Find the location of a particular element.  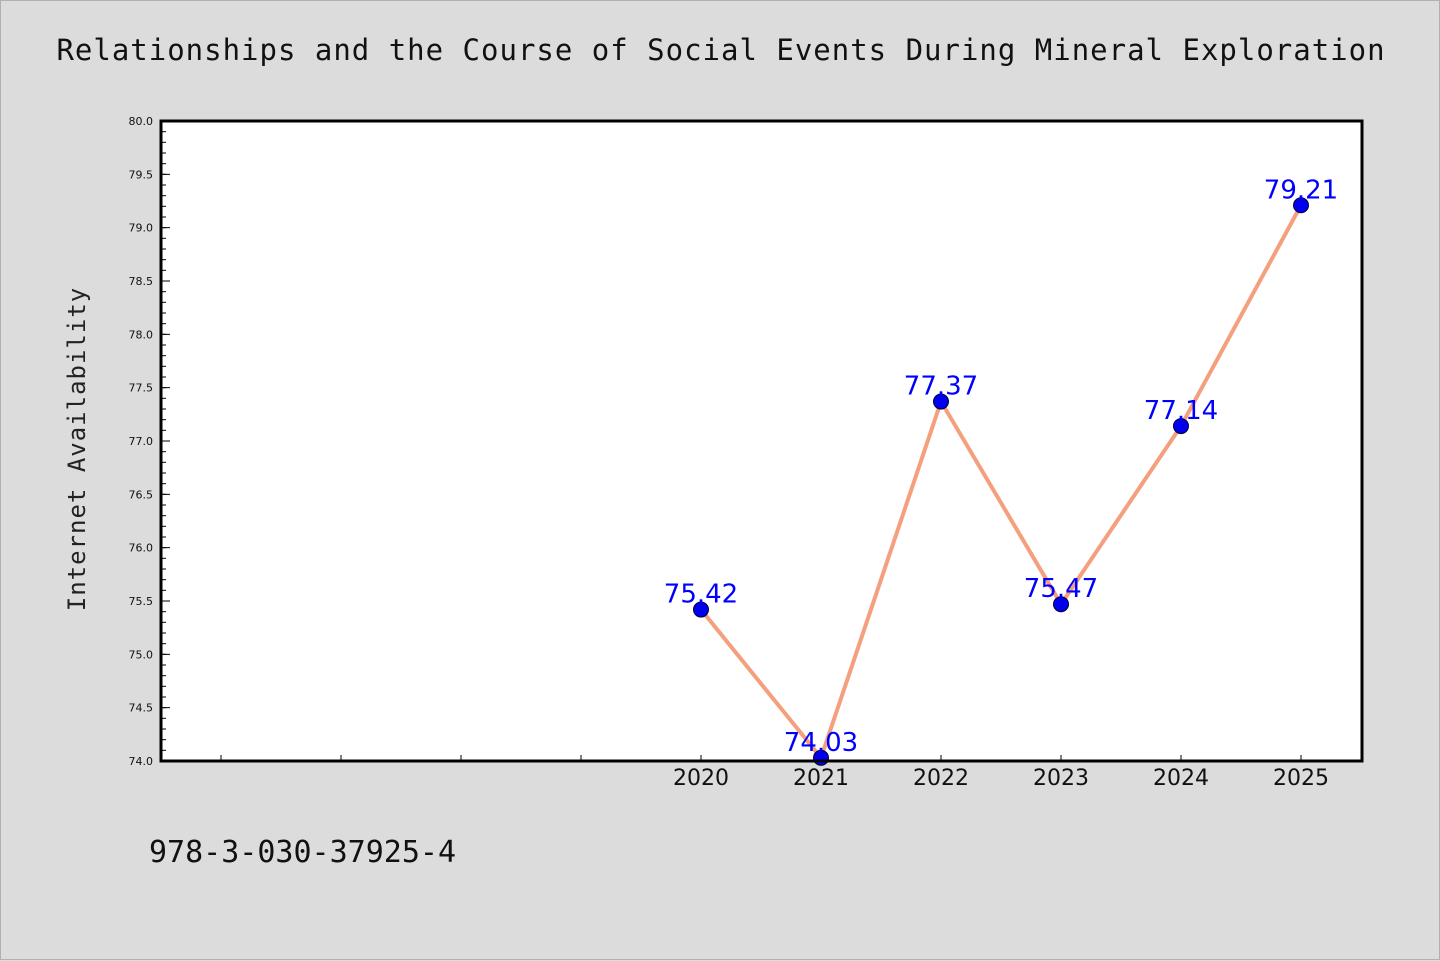

x-tick-label: 2022 is located at coordinates (941, 778).